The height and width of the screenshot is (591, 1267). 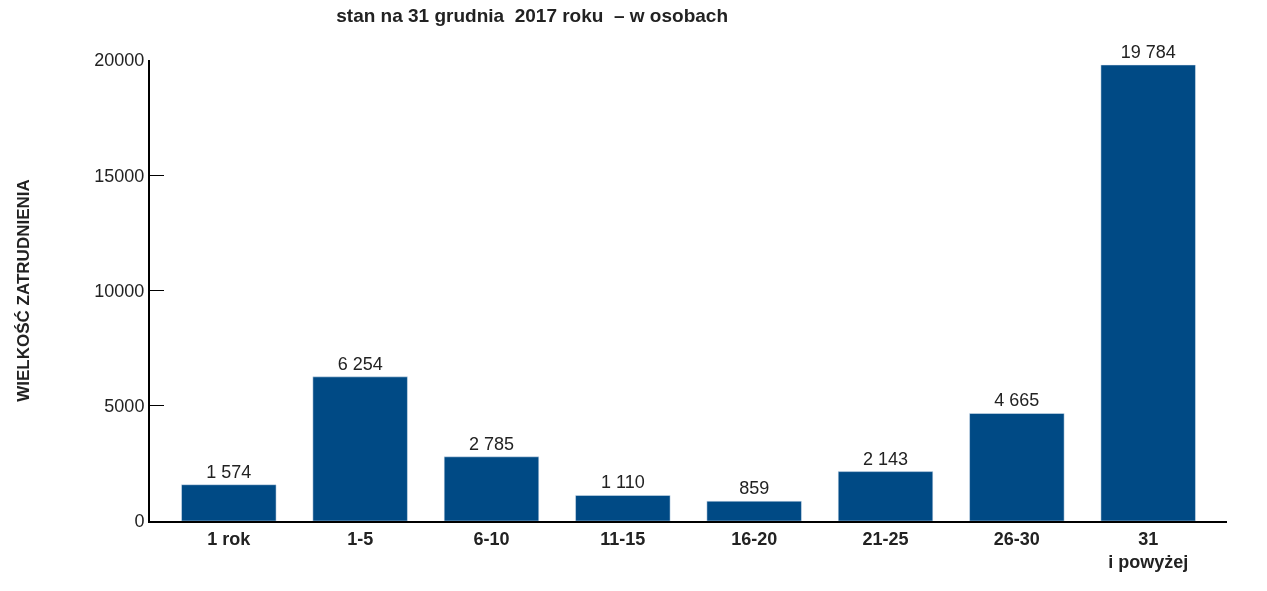 I want to click on data-label: 2 785, so click(x=491, y=443).